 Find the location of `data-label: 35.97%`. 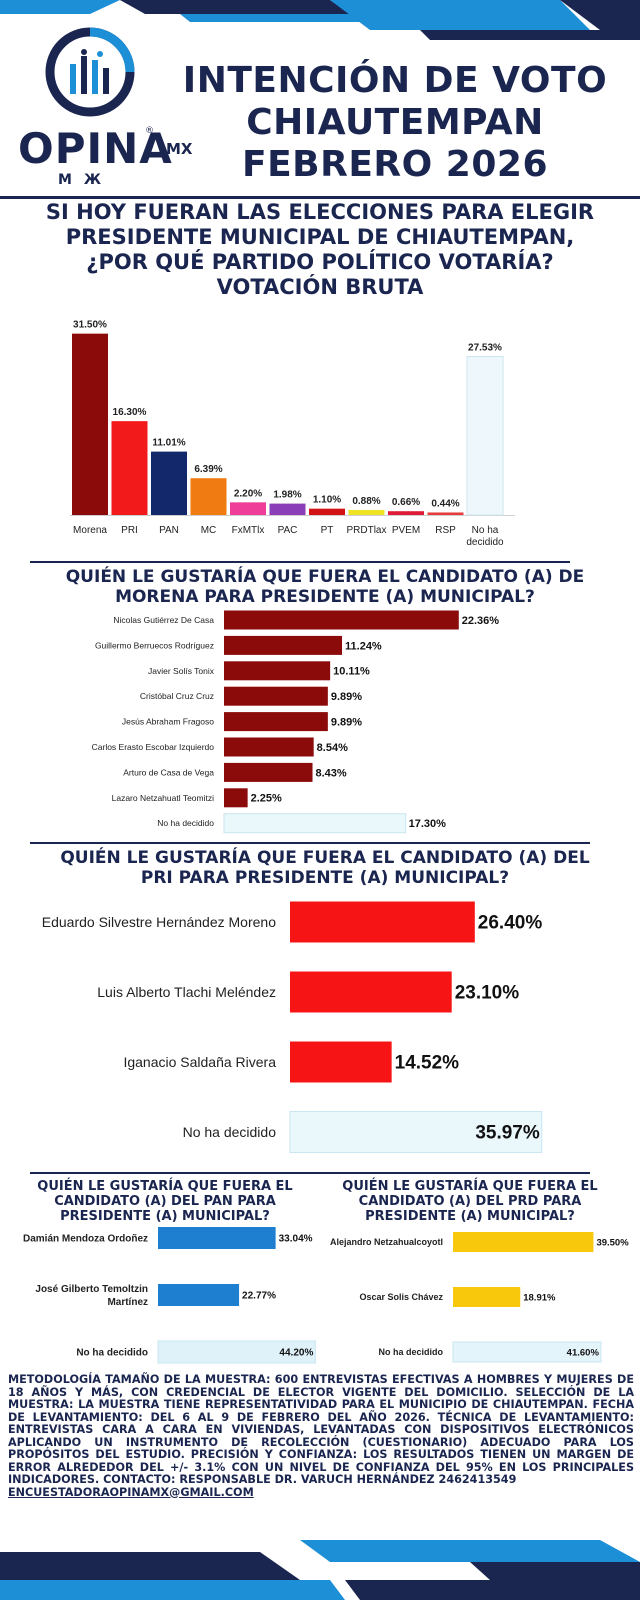

data-label: 35.97% is located at coordinates (507, 1133).